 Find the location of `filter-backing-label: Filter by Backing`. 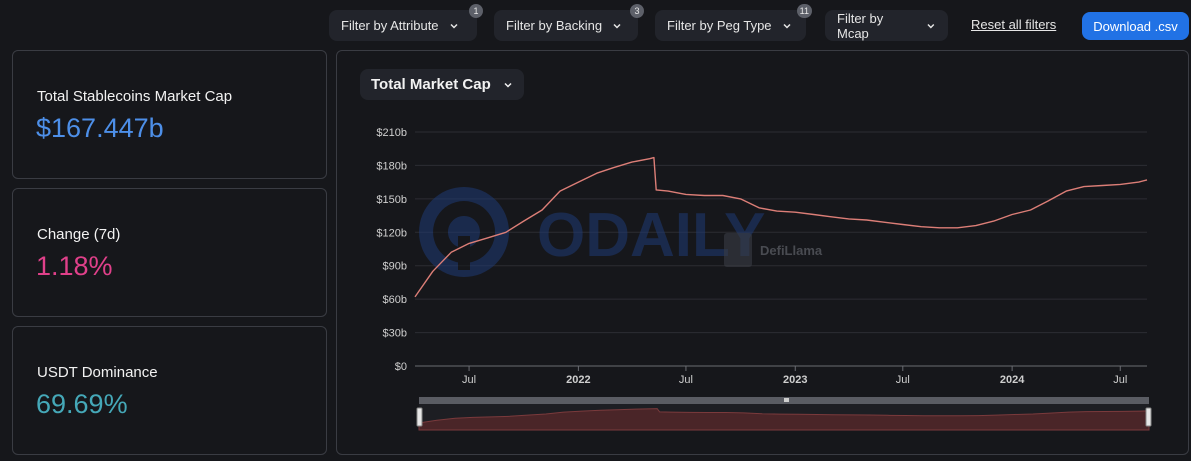

filter-backing-label: Filter by Backing is located at coordinates (554, 25).